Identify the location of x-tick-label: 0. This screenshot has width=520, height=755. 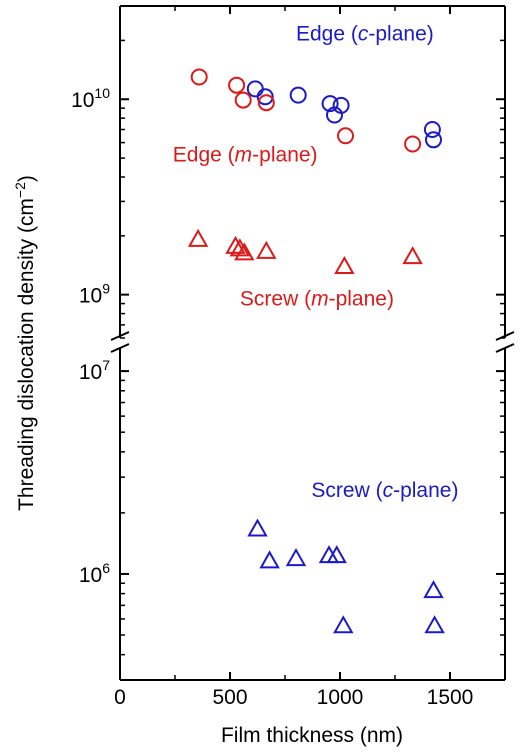
(120, 697).